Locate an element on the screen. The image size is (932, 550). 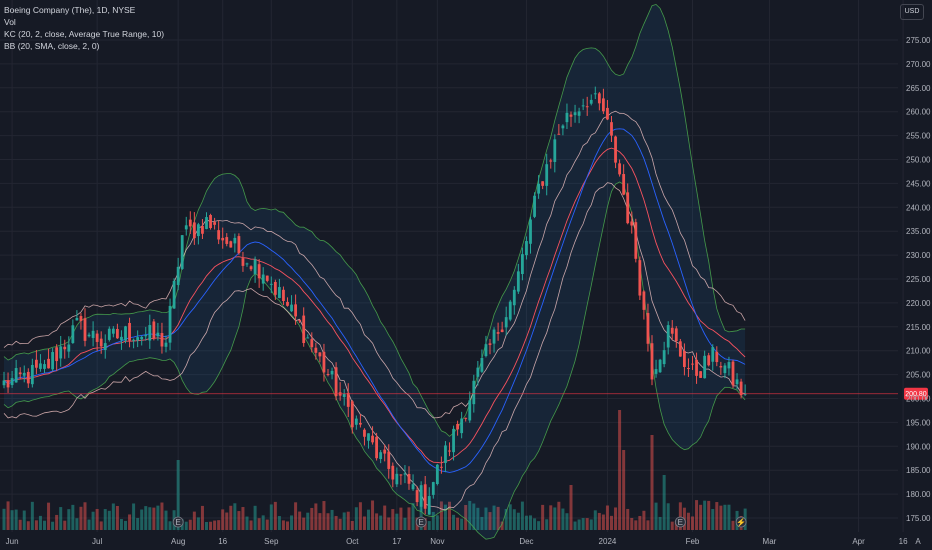
auto-scale-icon: A is located at coordinates (918, 541).